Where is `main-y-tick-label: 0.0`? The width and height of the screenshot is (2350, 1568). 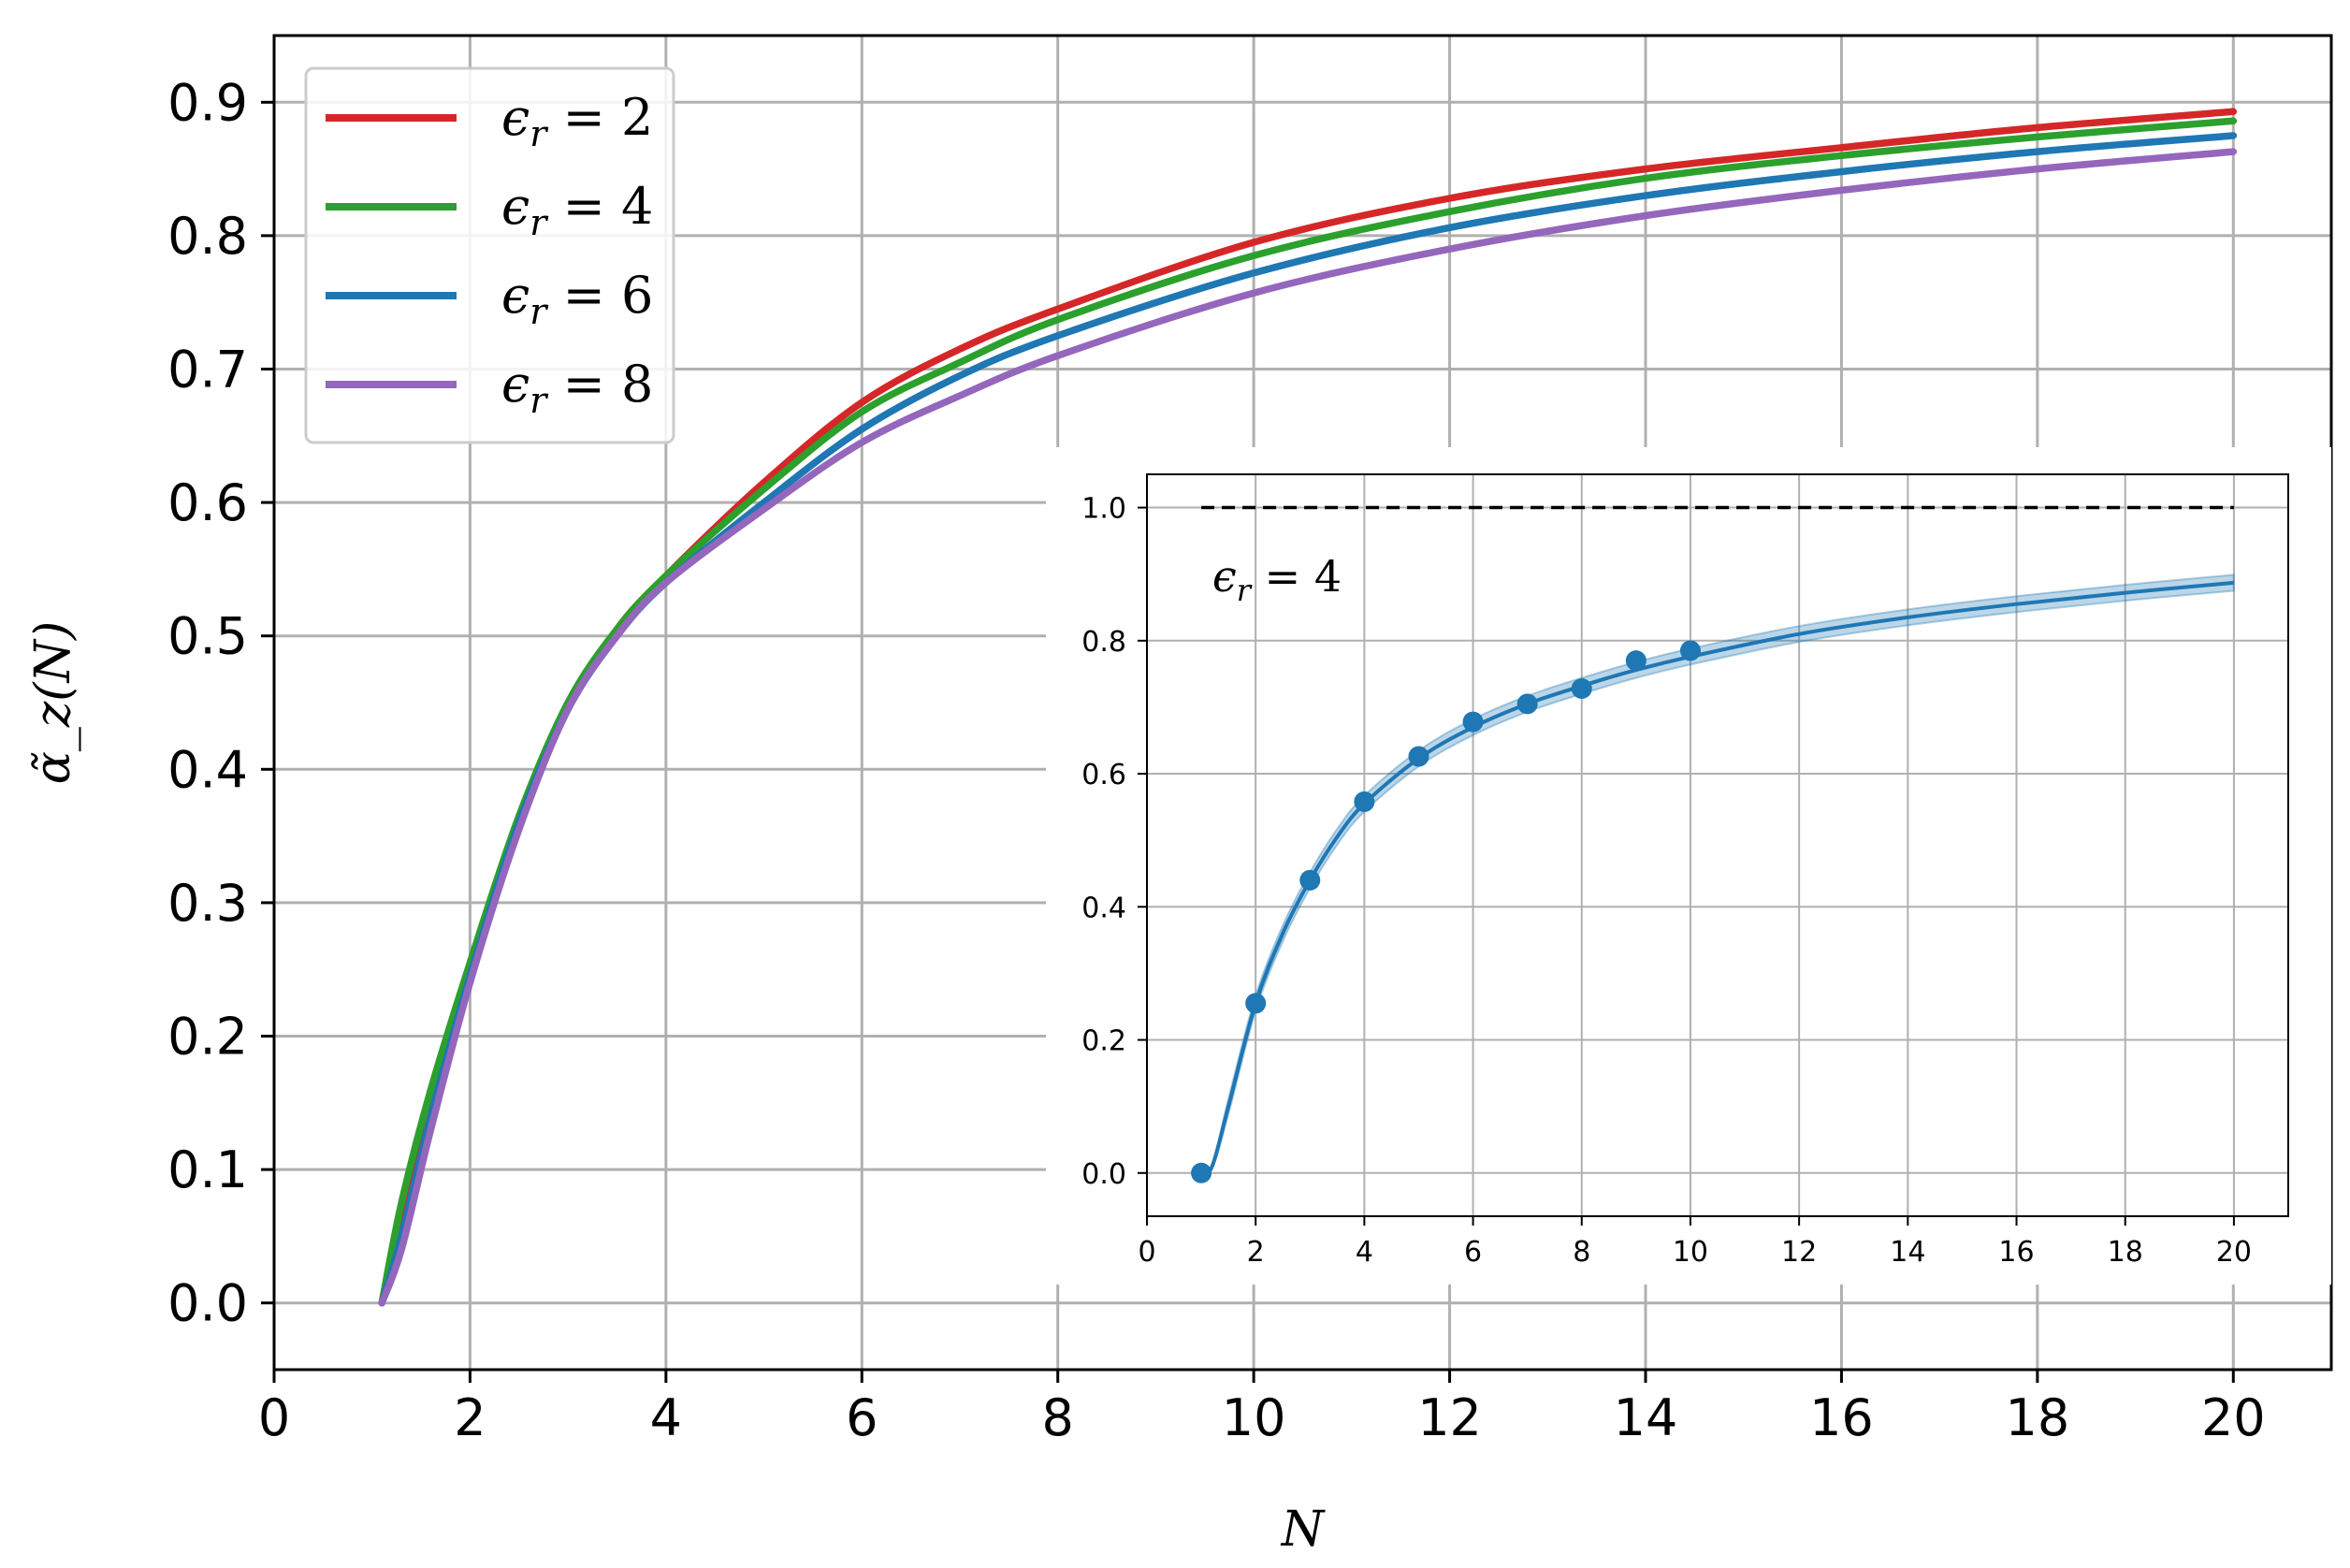
main-y-tick-label: 0.0 is located at coordinates (207, 1303).